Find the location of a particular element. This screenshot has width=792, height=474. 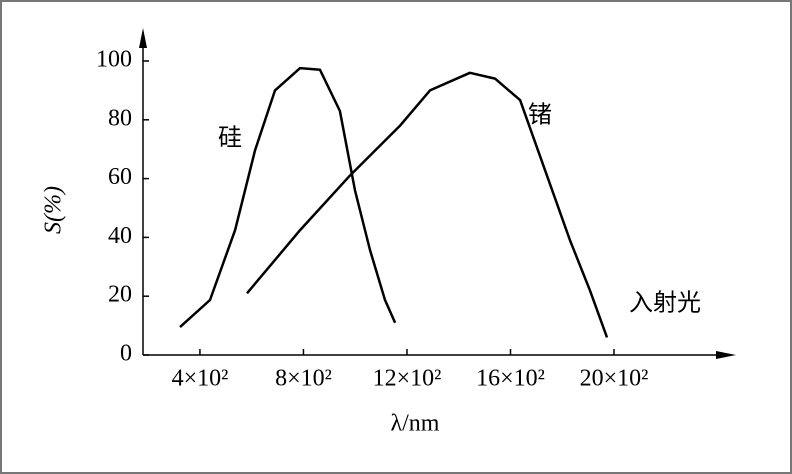

annotation: 入射光 is located at coordinates (665, 303).